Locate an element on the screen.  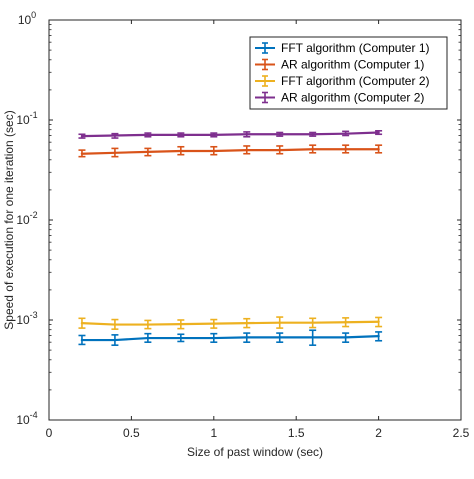
legend-entry: AR algorithm (Computer 1) is located at coordinates (339, 65).